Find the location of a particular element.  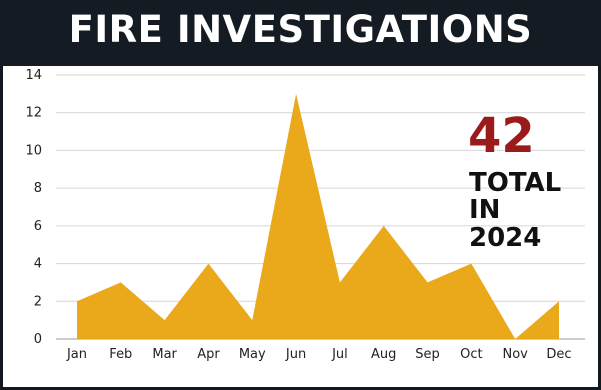

y-tick-label: 2 is located at coordinates (38, 301).